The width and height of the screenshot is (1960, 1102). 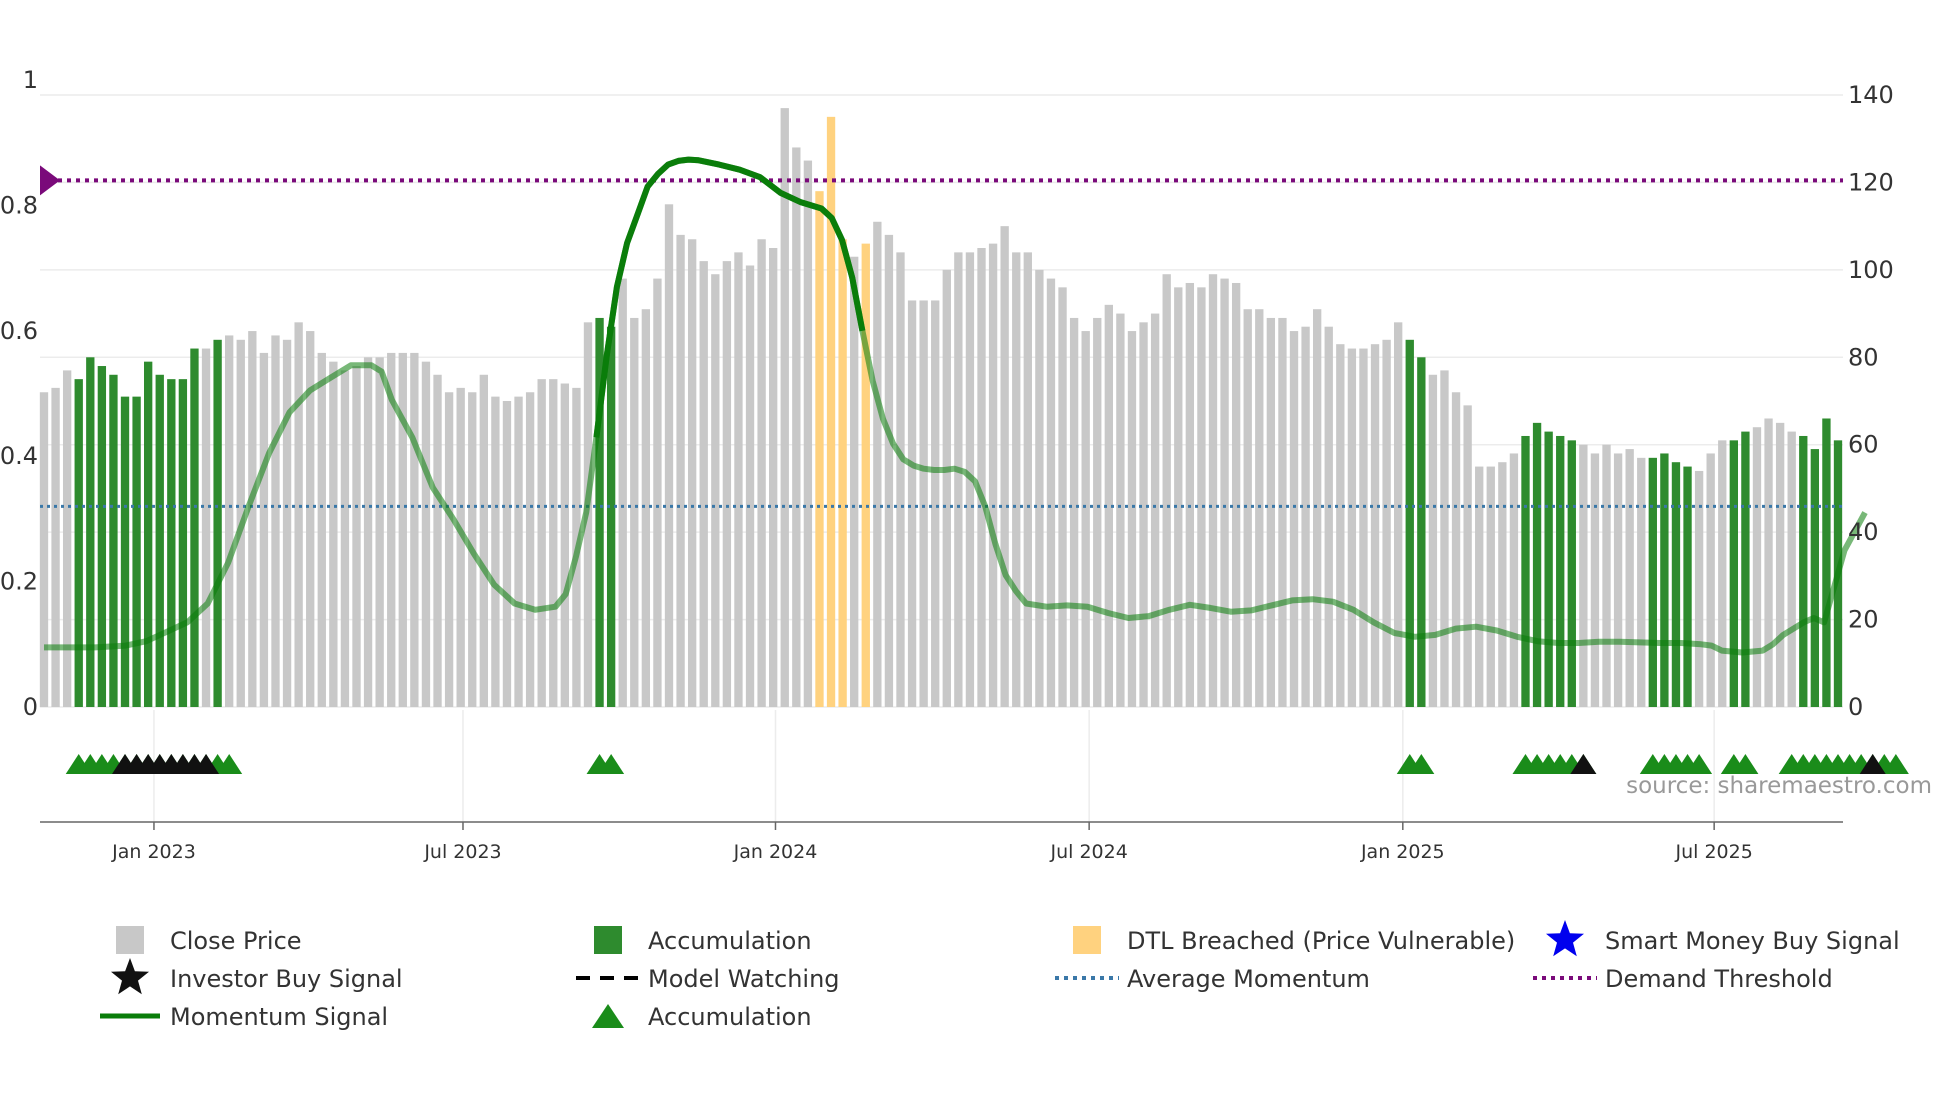 What do you see at coordinates (1863, 357) in the screenshot?
I see `right-axis-tick-label: 80` at bounding box center [1863, 357].